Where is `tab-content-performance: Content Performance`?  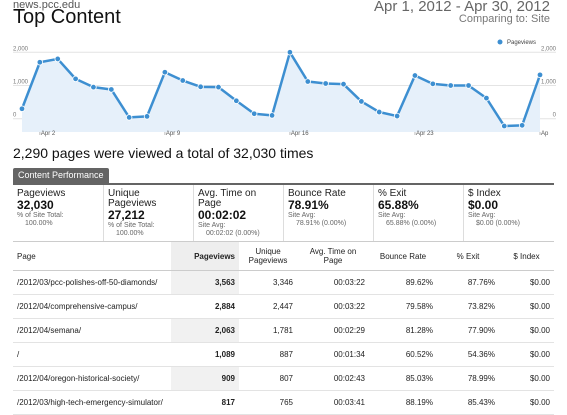
tab-content-performance: Content Performance is located at coordinates (61, 175).